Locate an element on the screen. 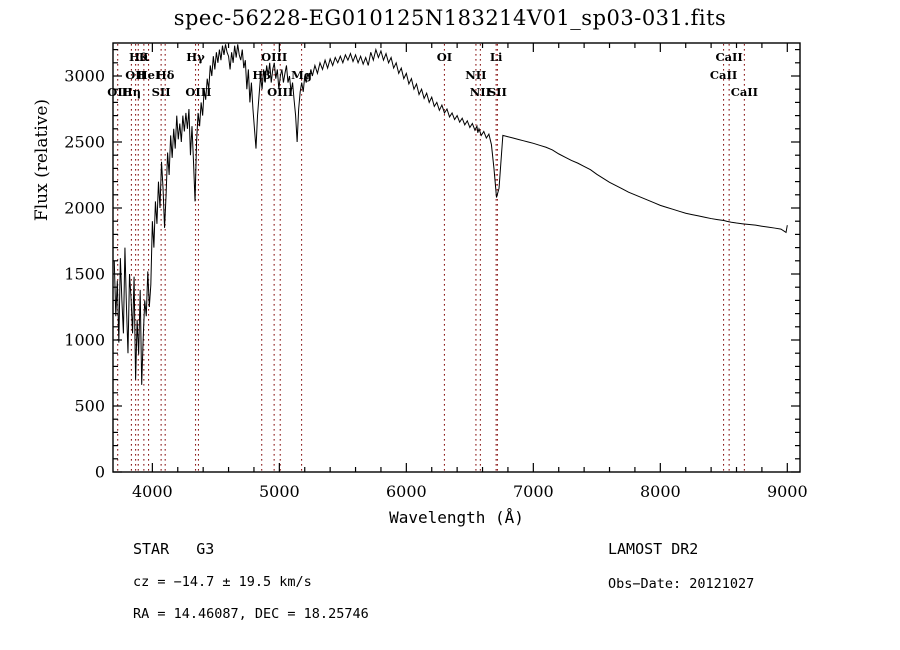 Image resolution: width=900 pixels, height=650 pixels. x-axis-label: Wavelength (Å) is located at coordinates (456, 517).